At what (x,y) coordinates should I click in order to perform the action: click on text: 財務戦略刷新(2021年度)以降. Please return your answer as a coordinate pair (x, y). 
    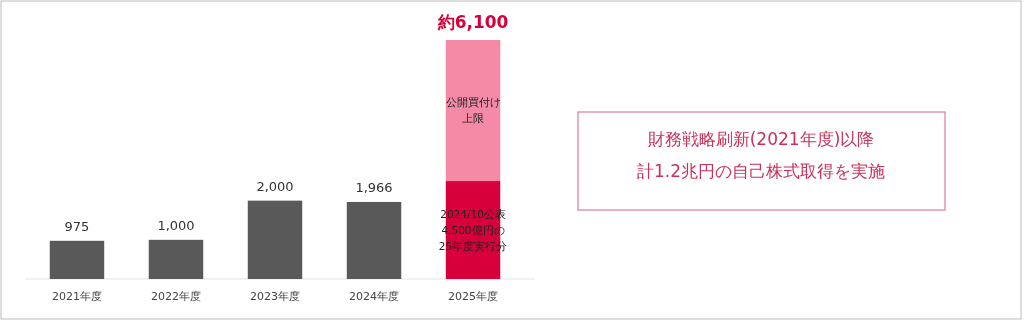
    Looking at the image, I should click on (761, 139).